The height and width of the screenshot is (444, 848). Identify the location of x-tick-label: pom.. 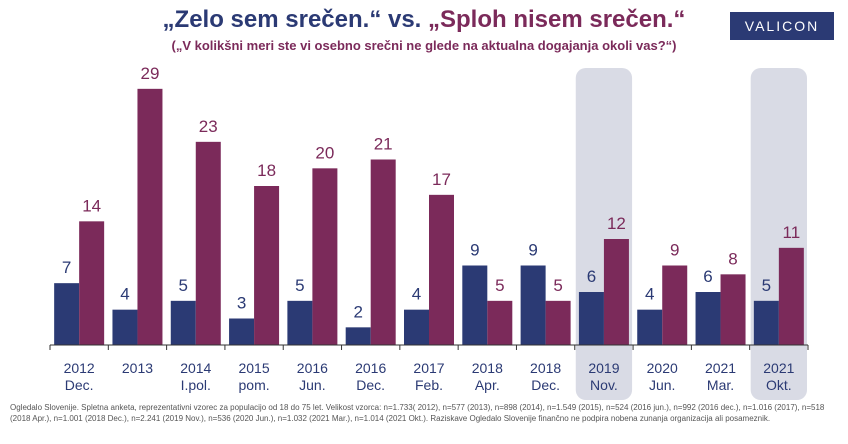
(254, 385).